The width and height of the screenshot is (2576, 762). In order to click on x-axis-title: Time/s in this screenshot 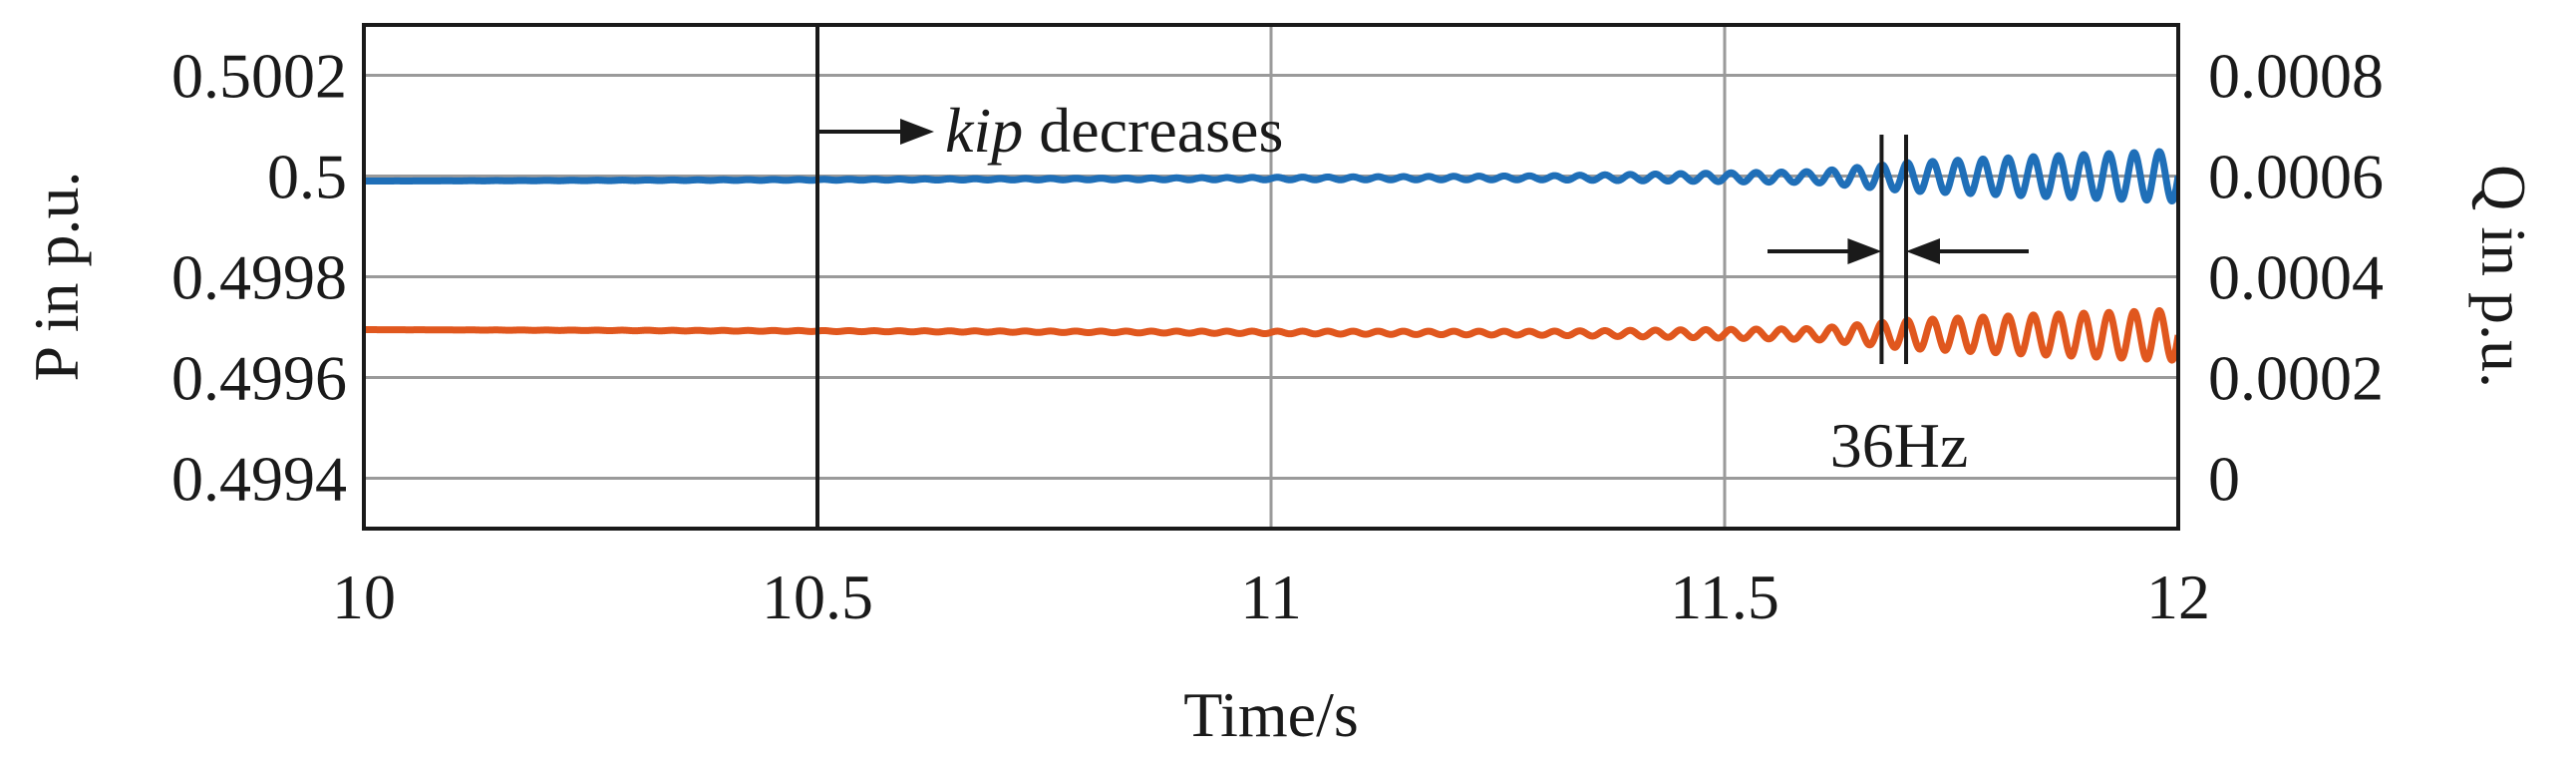, I will do `click(1271, 714)`.